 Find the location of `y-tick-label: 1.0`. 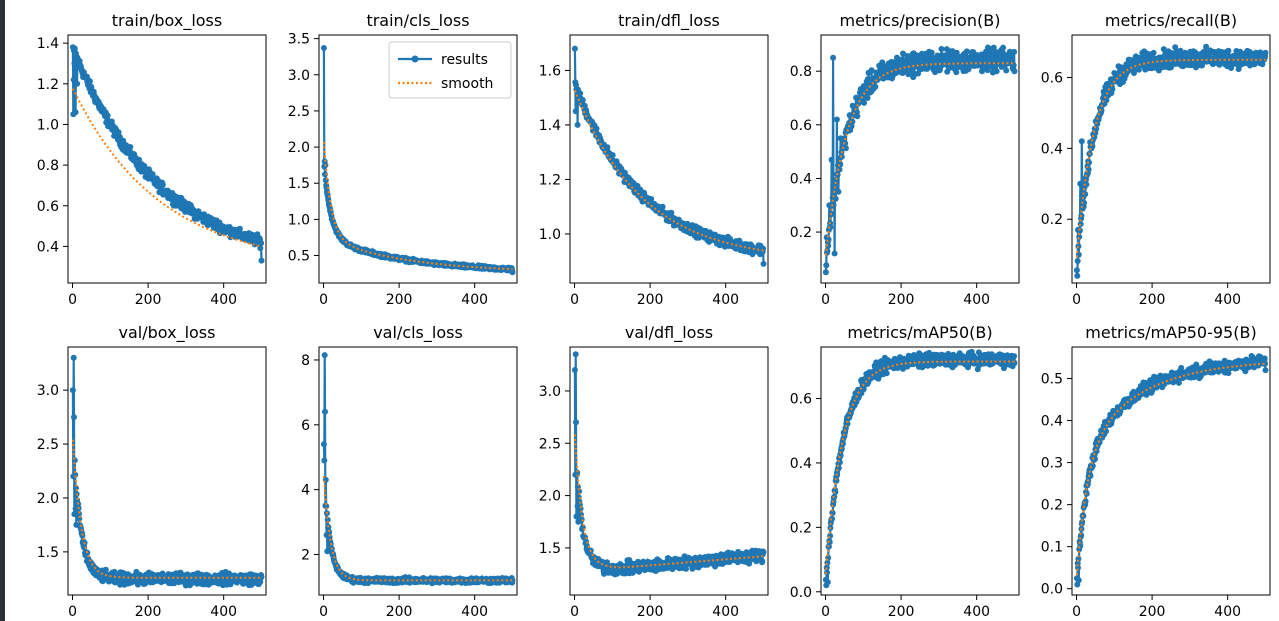

y-tick-label: 1.0 is located at coordinates (550, 235).